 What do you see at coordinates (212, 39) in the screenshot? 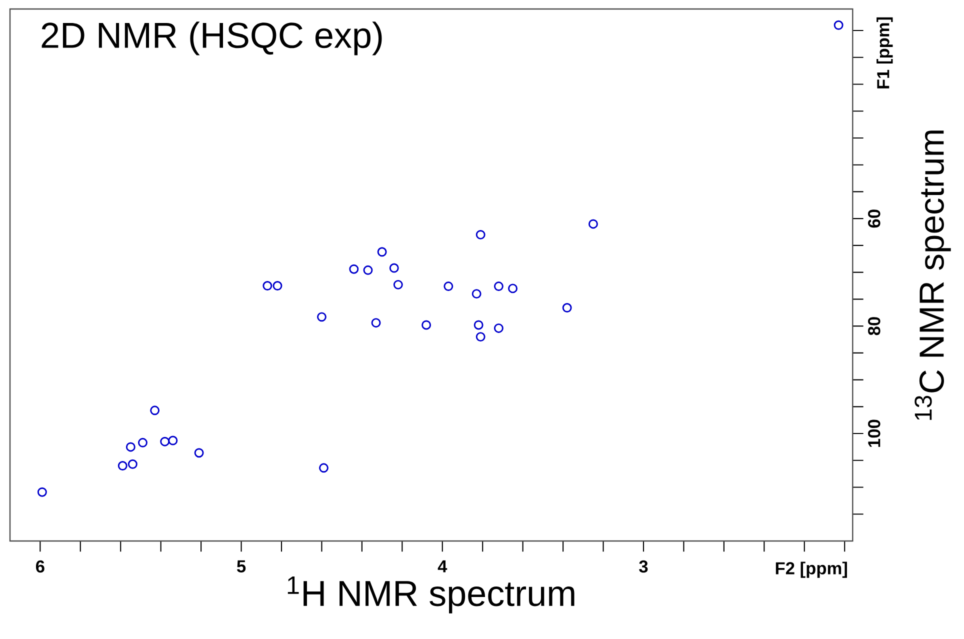
I see `chart-title: 2D NMR (HSQC exp)` at bounding box center [212, 39].